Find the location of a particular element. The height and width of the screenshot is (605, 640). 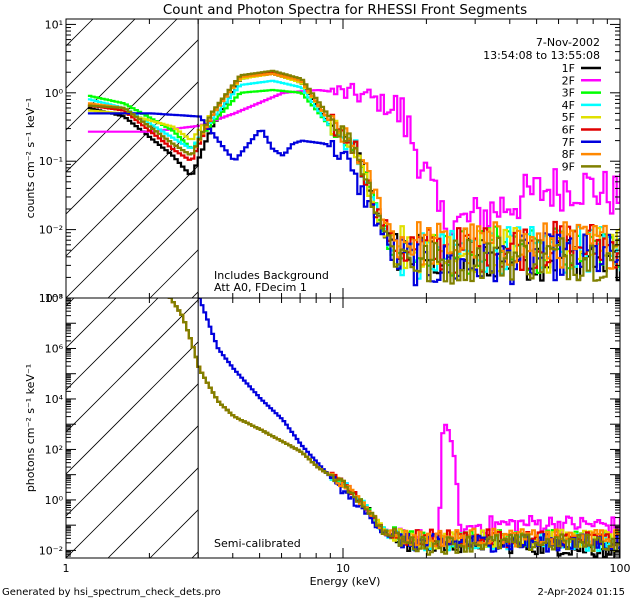

x-tick-labels: 1 10 100 is located at coordinates (347, 568).